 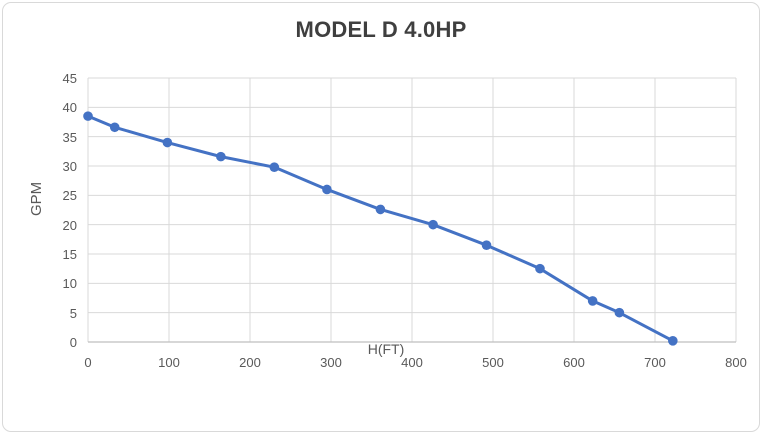 I want to click on x-tick-label: 100, so click(x=169, y=362).